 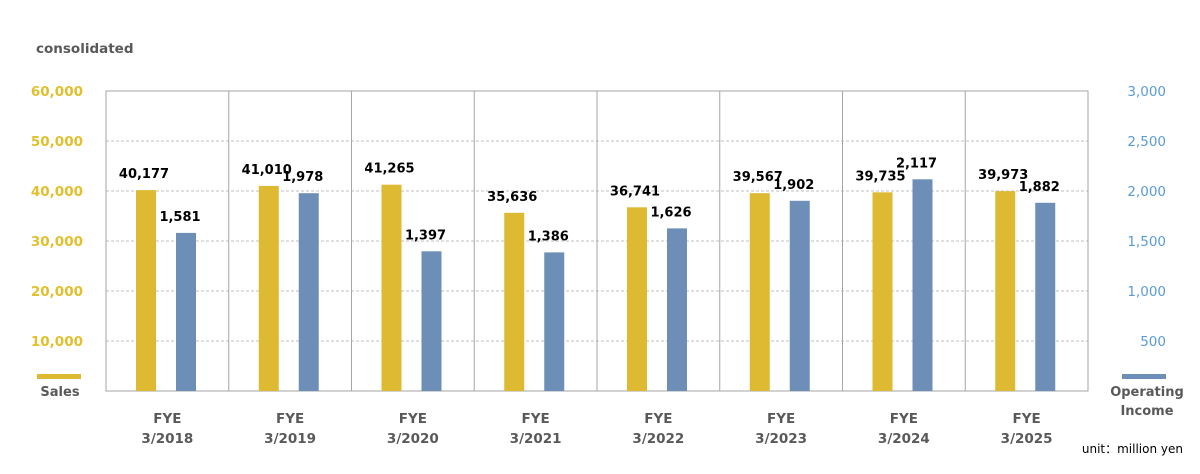 What do you see at coordinates (144, 174) in the screenshot?
I see `value-label-sales: 40,177` at bounding box center [144, 174].